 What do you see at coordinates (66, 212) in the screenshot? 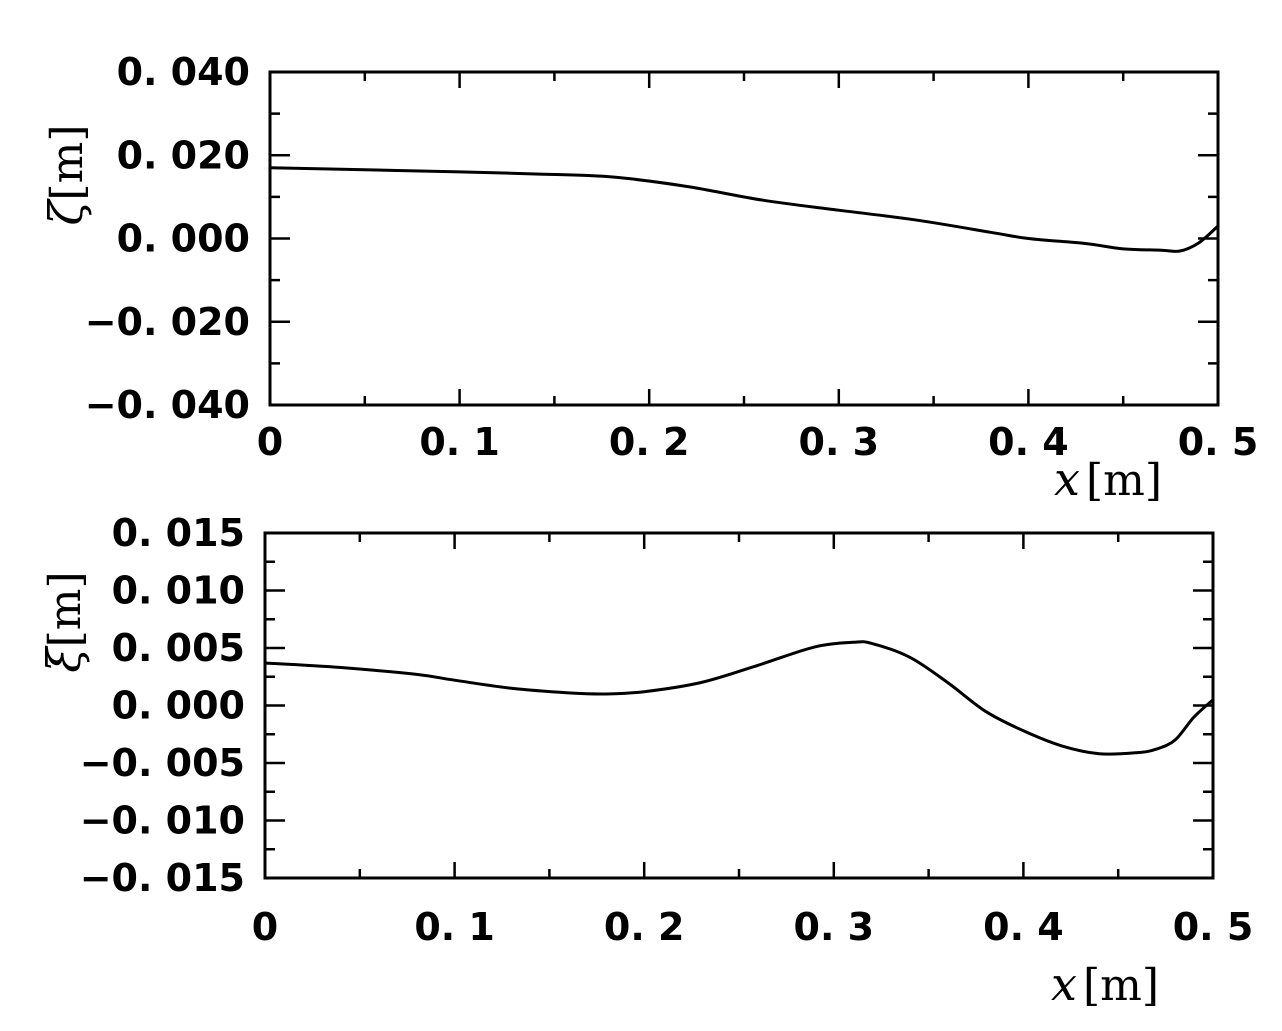
I see `y-axis-symbol: ζ` at bounding box center [66, 212].